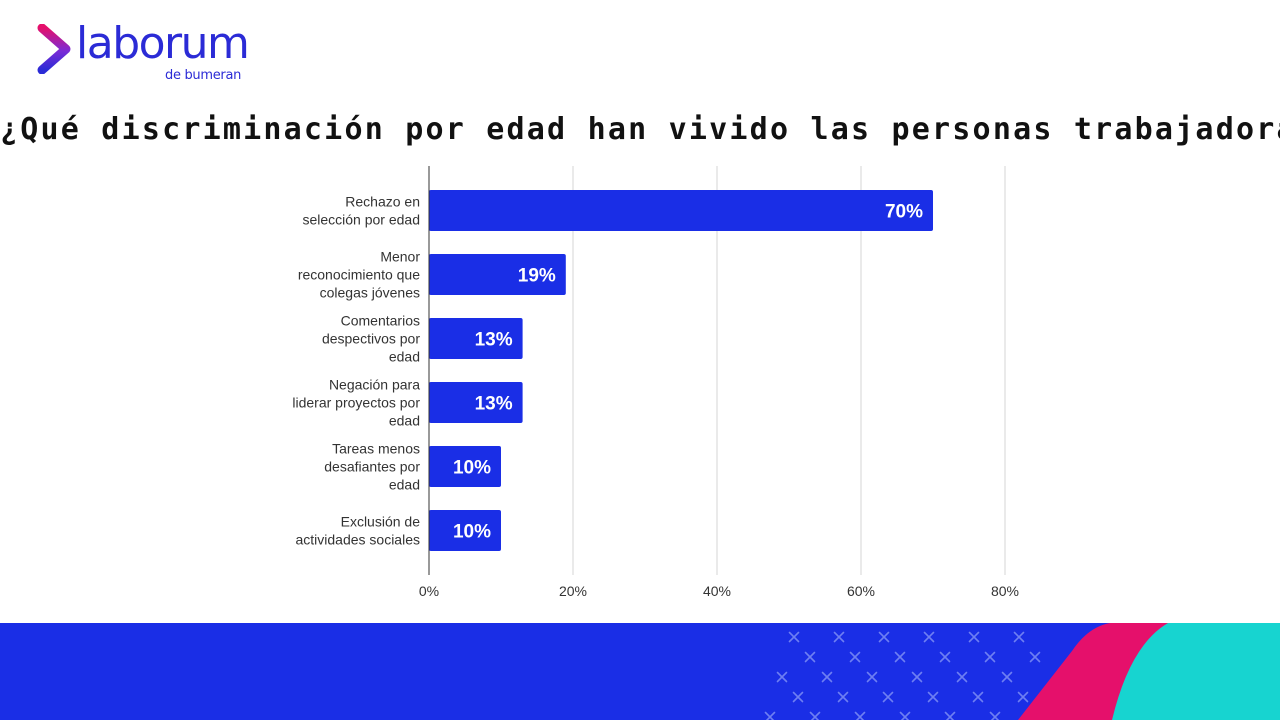 The width and height of the screenshot is (1280, 720). Describe the element at coordinates (376, 449) in the screenshot. I see `category-label-line: Tareas menos` at that location.